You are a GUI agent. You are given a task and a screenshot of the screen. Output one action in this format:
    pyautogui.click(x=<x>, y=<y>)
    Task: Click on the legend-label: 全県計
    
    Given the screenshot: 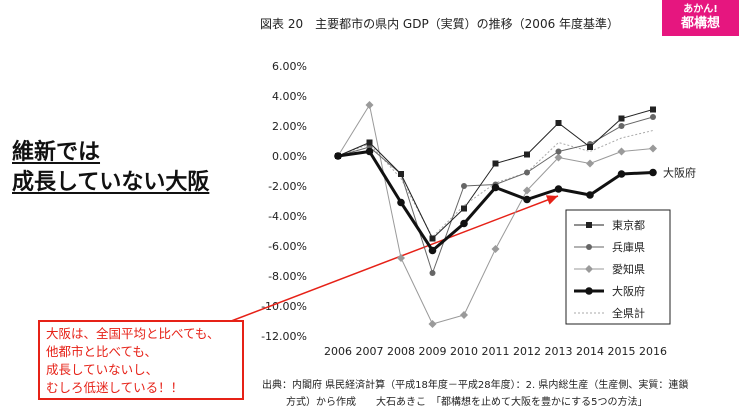 What is the action you would take?
    pyautogui.click(x=628, y=313)
    